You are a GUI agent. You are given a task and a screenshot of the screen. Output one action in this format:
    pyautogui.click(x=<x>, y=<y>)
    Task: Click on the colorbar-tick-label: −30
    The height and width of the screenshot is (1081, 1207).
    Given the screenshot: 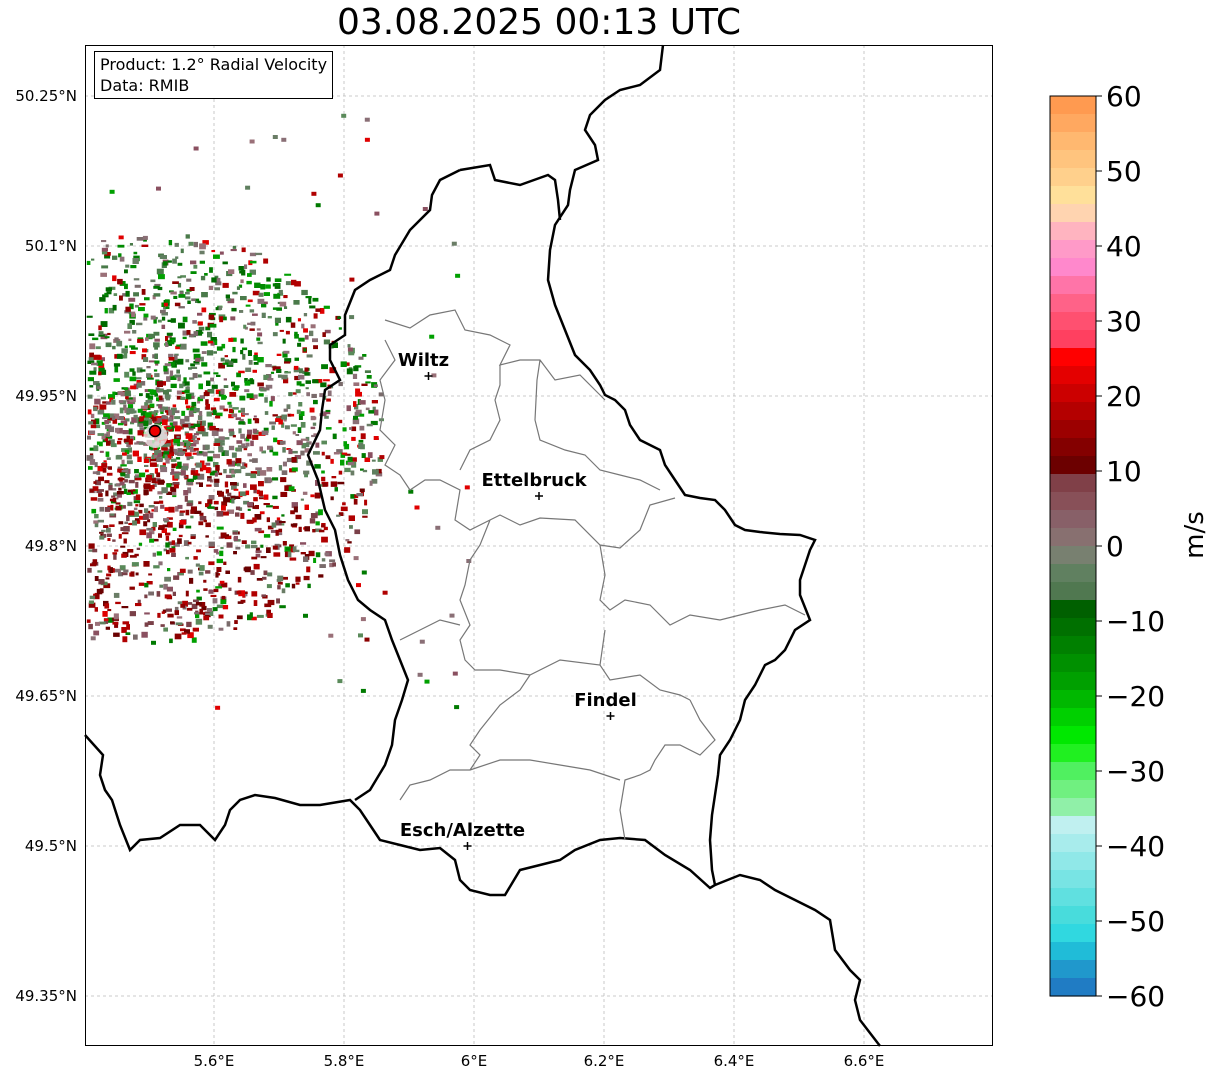 What is the action you would take?
    pyautogui.click(x=1135, y=771)
    